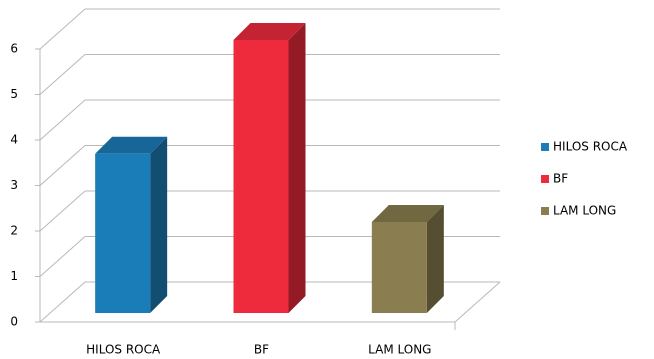 The width and height of the screenshot is (654, 359). What do you see at coordinates (560, 179) in the screenshot?
I see `legend-label: BF` at bounding box center [560, 179].